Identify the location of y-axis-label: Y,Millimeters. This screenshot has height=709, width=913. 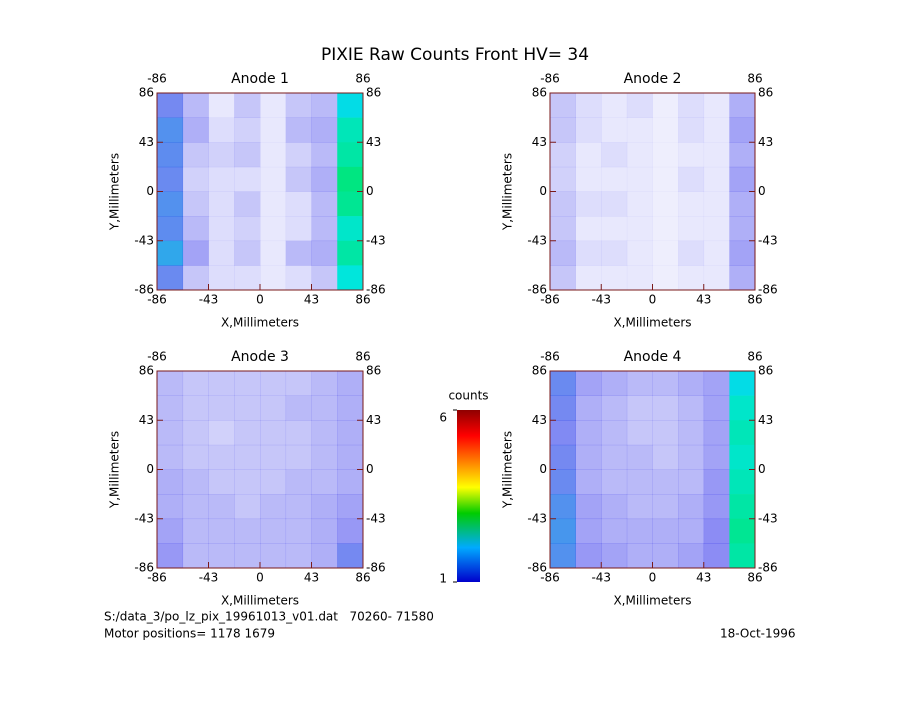
(508, 192).